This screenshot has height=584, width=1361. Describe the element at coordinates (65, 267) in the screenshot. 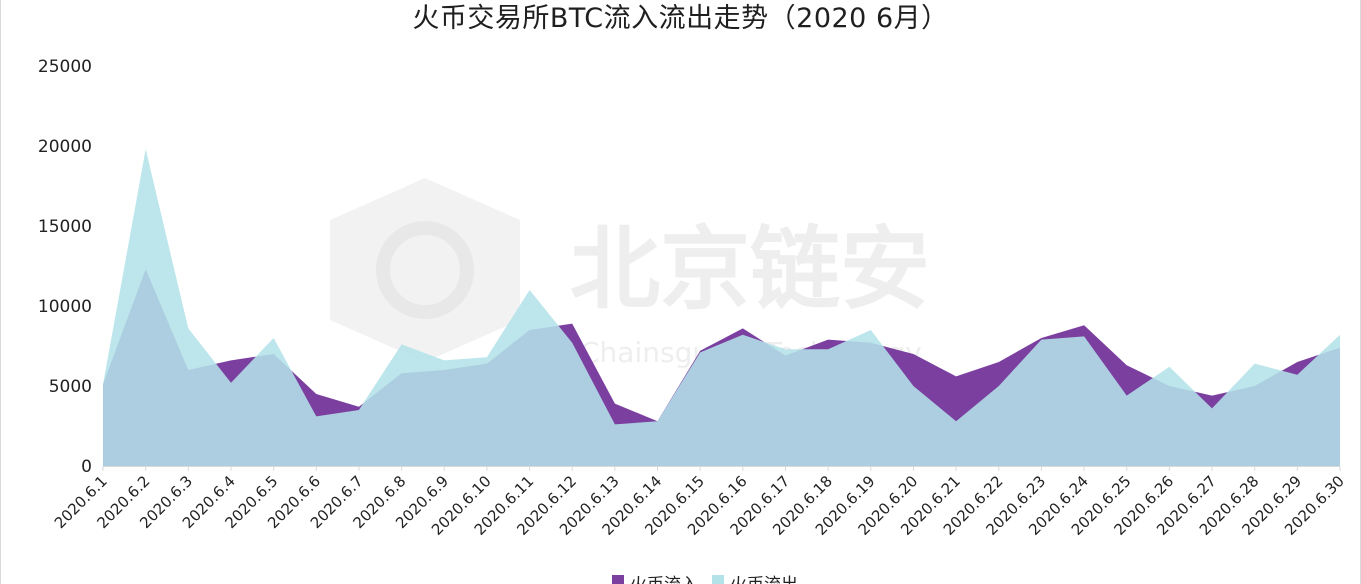

I see `y-axis: 0 5000 10000 15000 20000 25000` at that location.